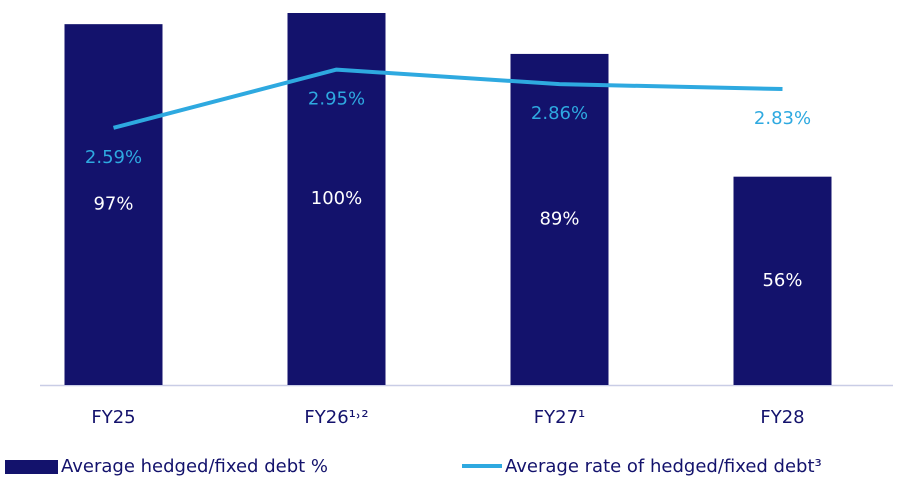  I want to click on line-value-label: 2.59%, so click(113, 157).